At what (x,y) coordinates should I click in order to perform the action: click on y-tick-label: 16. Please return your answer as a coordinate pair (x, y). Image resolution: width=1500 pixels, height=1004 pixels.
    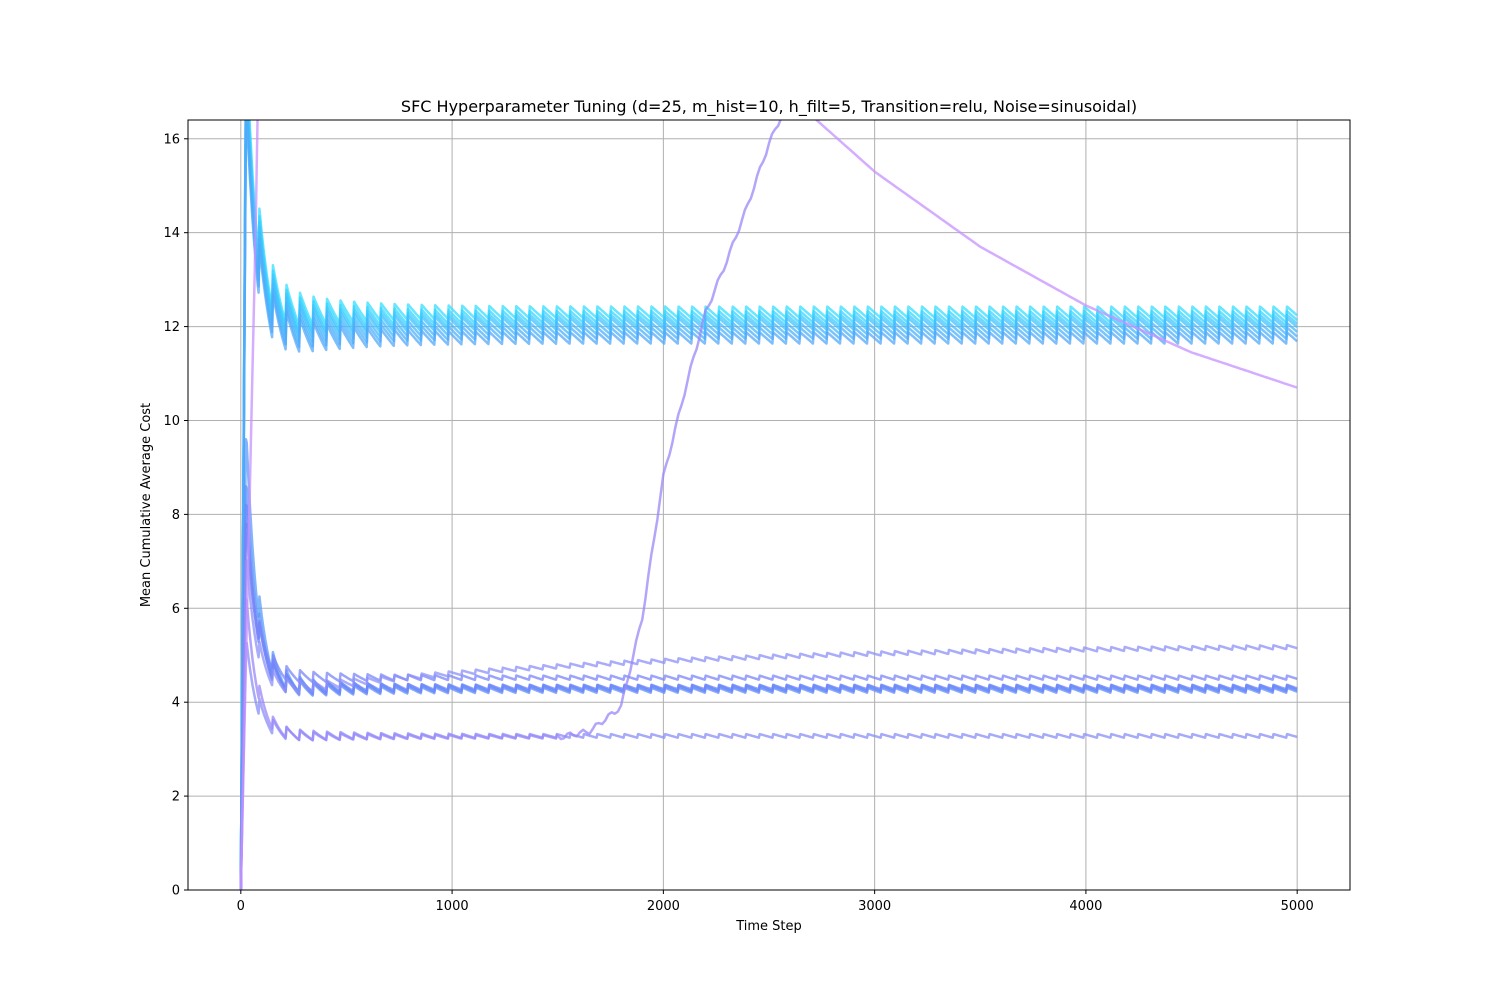
    Looking at the image, I should click on (171, 139).